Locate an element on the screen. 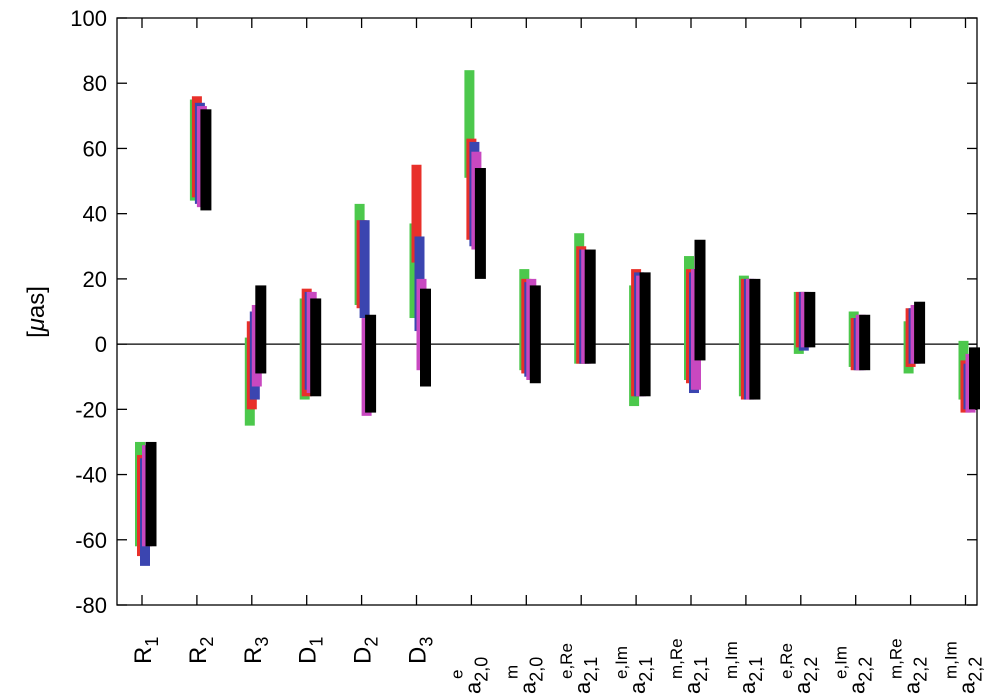 Image resolution: width=984 pixels, height=697 pixels. svg-text: D3 is located at coordinates (421, 650).